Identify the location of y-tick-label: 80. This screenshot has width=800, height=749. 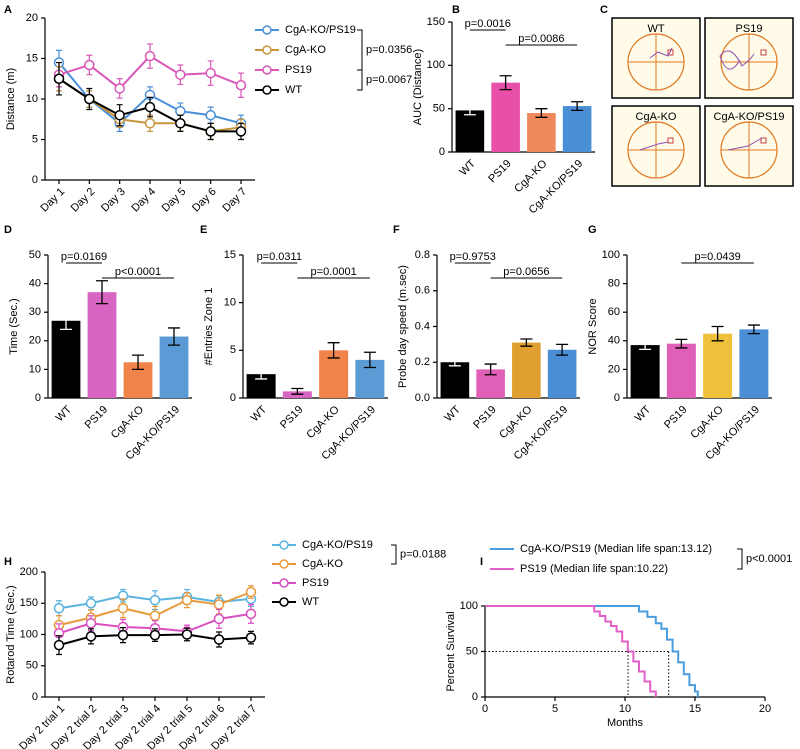
(614, 284).